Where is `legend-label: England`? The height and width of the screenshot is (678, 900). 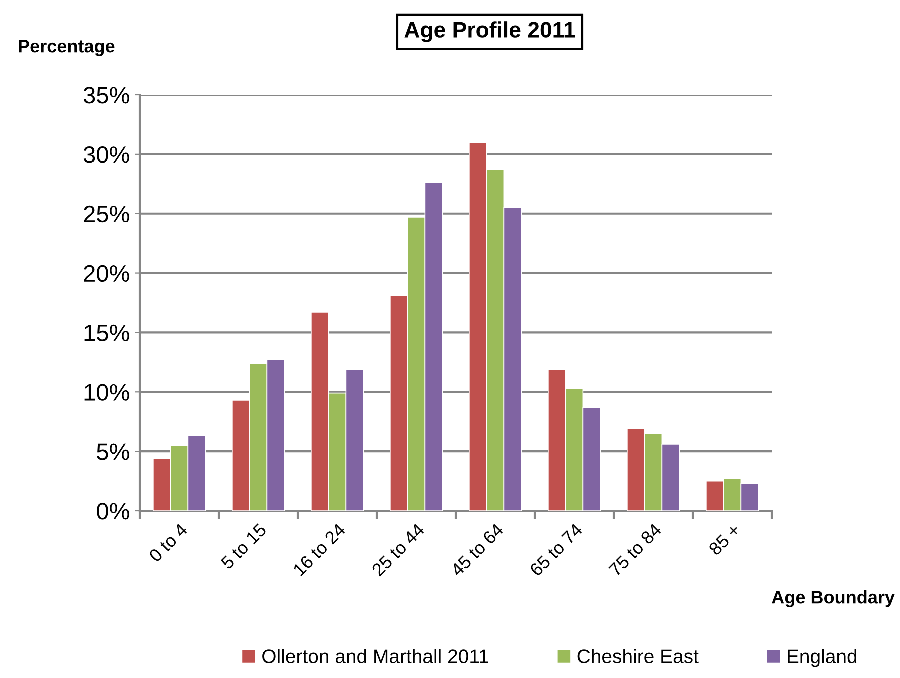
legend-label: England is located at coordinates (822, 658).